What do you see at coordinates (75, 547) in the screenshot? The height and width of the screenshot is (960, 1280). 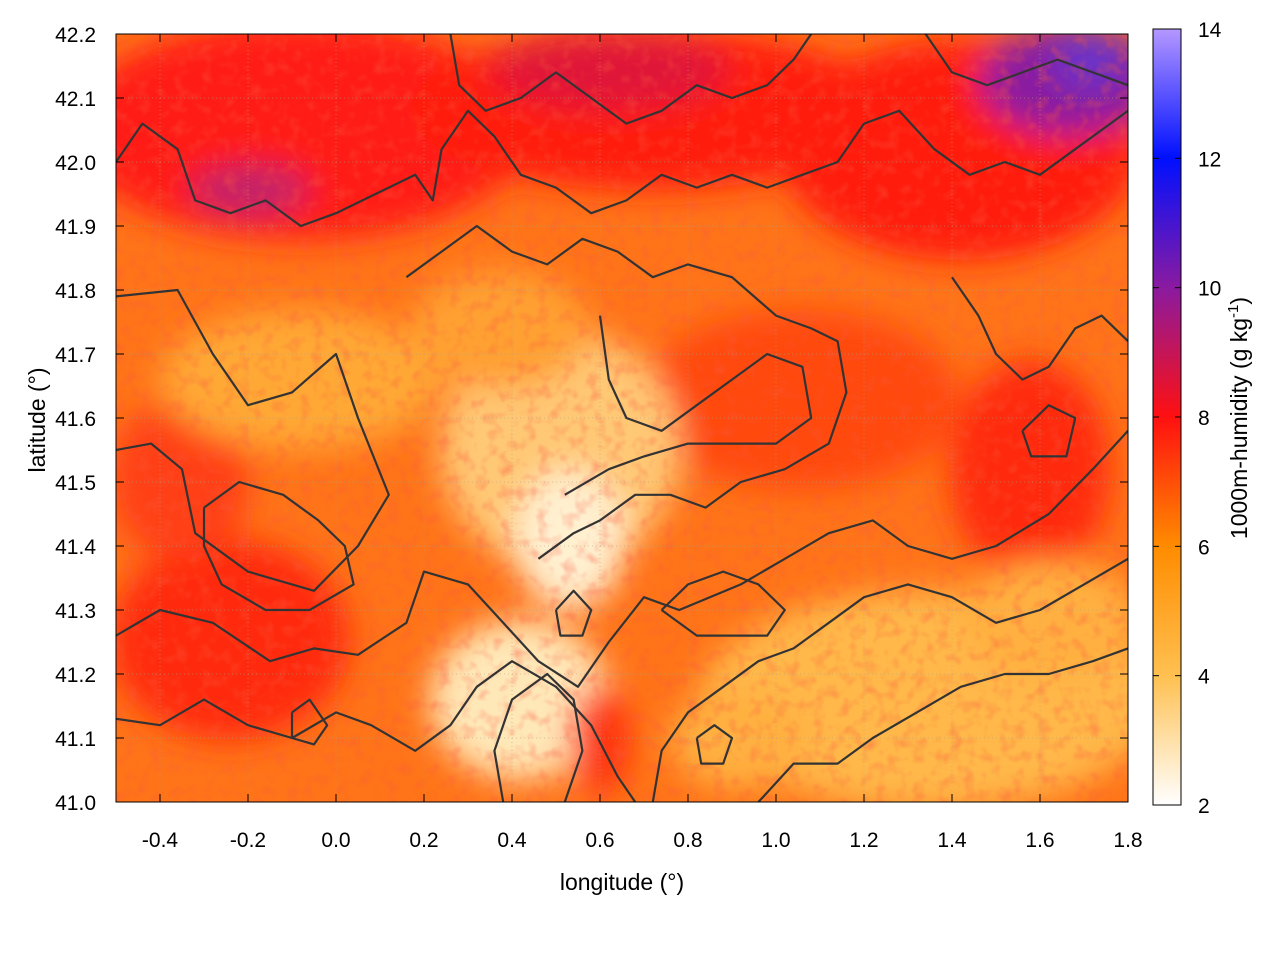 I see `y-tick-label: 41.4` at bounding box center [75, 547].